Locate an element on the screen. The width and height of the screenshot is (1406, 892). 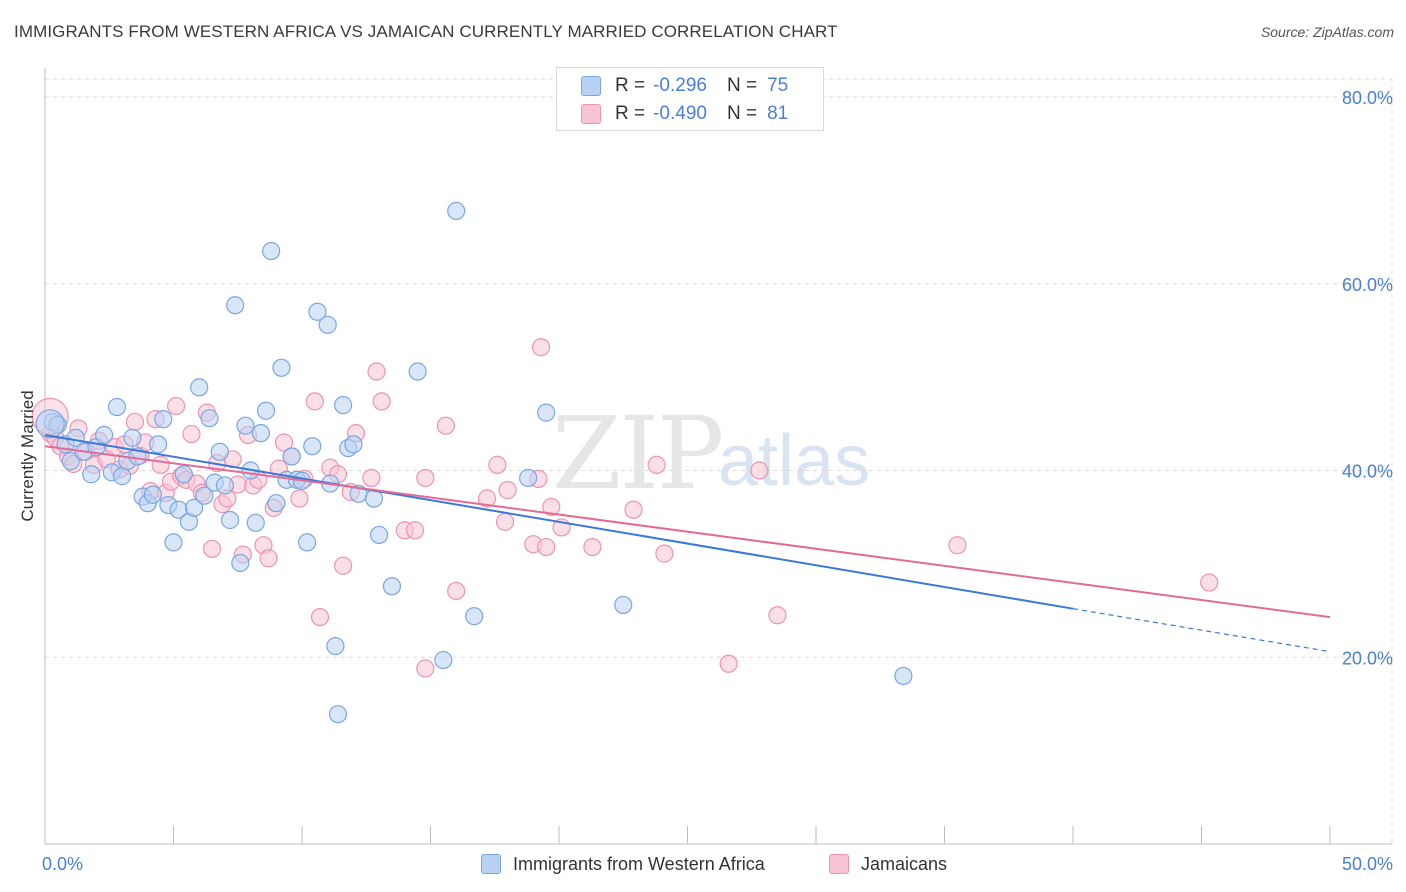
y-tick-label: 60.0% is located at coordinates (1367, 285).